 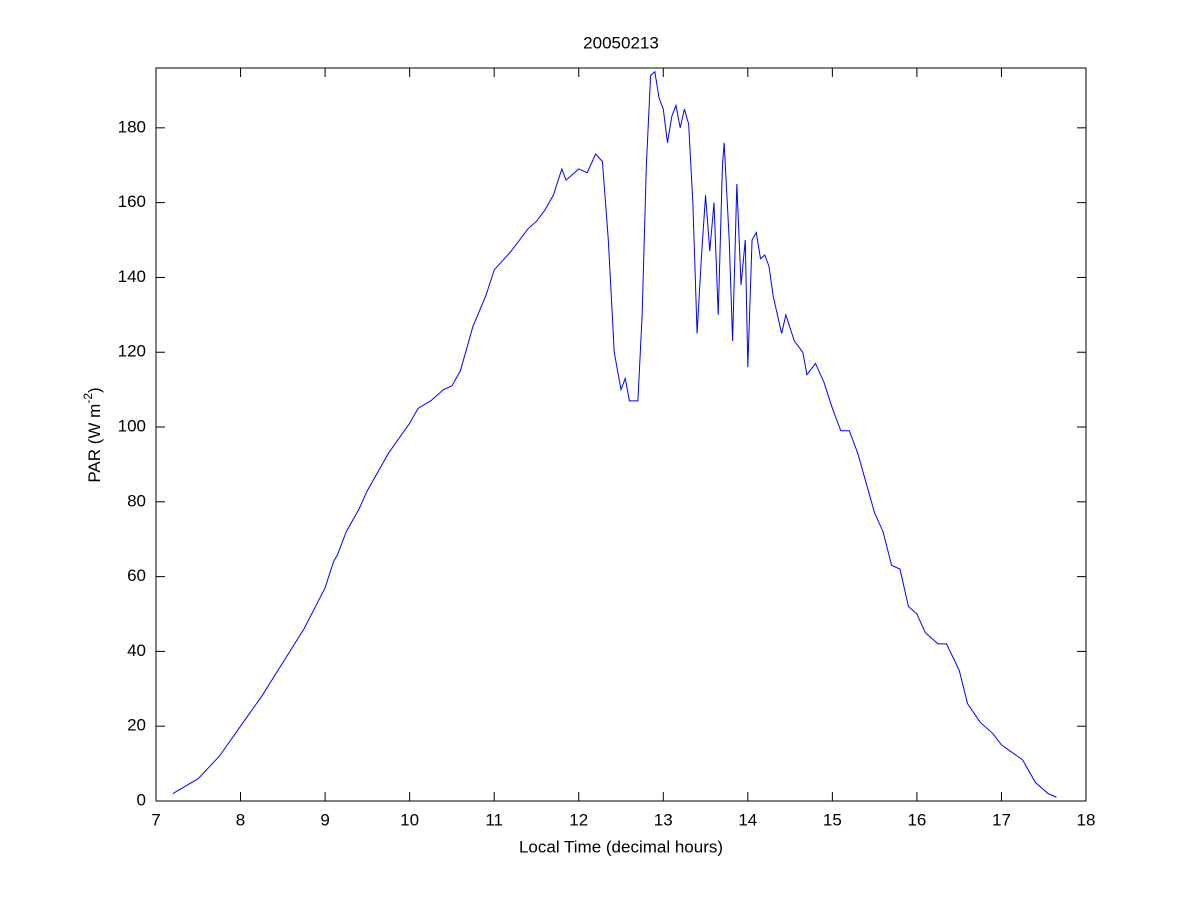 What do you see at coordinates (1001, 819) in the screenshot?
I see `x-tick-label: 17` at bounding box center [1001, 819].